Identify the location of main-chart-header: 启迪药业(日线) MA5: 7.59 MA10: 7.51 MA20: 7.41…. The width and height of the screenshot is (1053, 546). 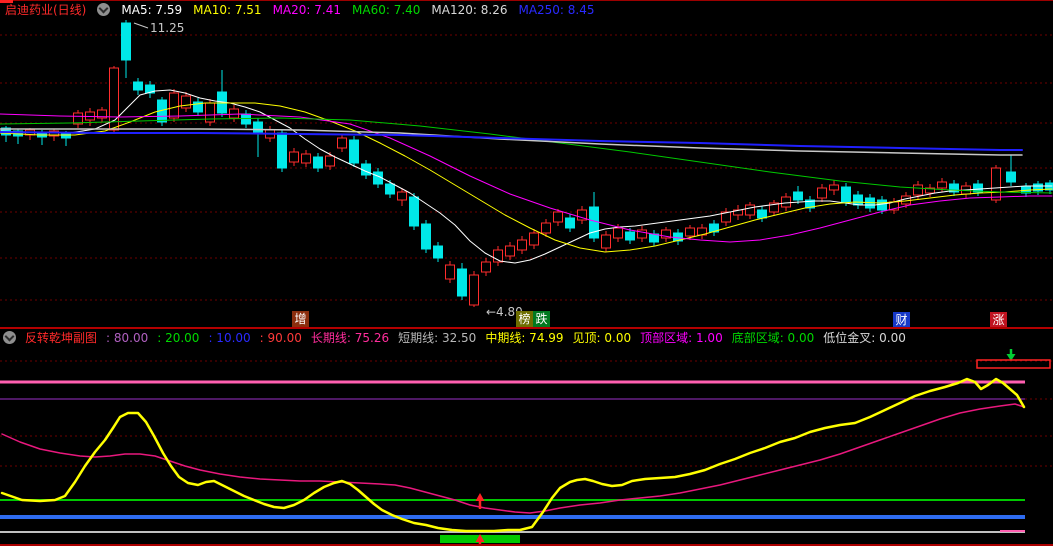
(300, 10).